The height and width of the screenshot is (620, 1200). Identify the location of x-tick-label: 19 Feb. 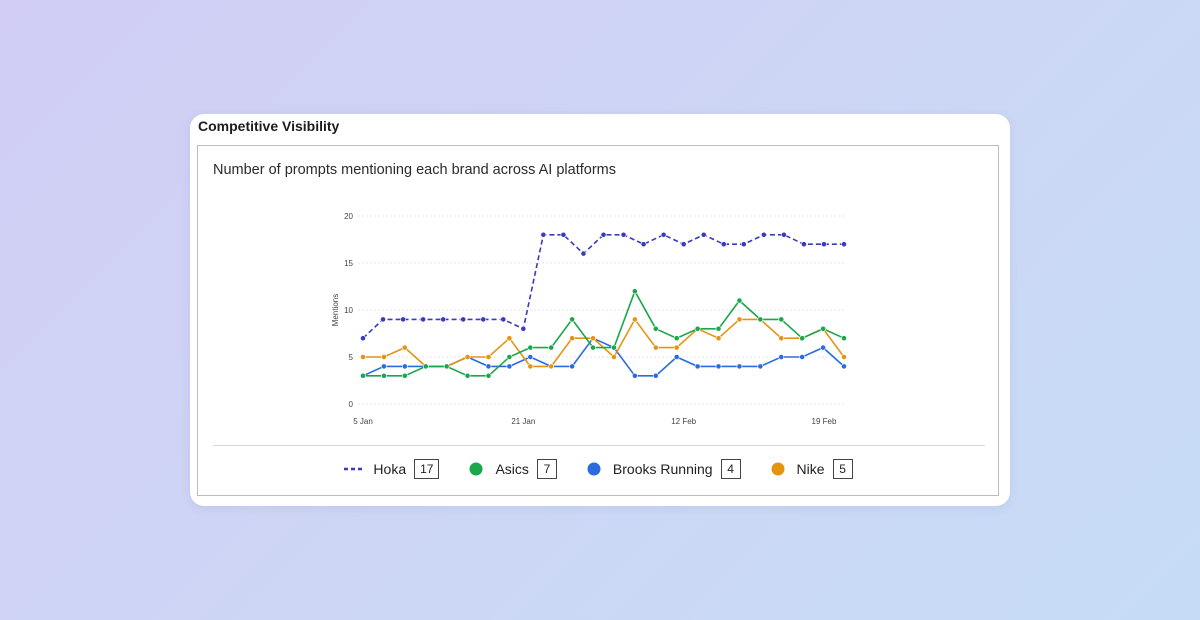
(824, 421).